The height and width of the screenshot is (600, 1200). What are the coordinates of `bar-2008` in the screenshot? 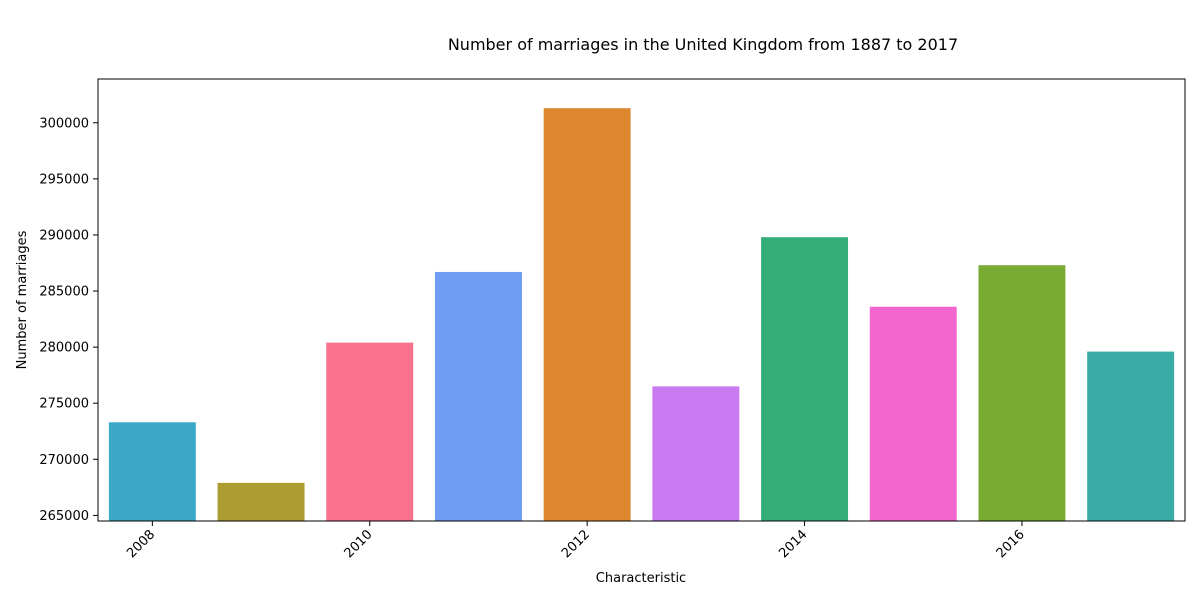 It's located at (152, 471).